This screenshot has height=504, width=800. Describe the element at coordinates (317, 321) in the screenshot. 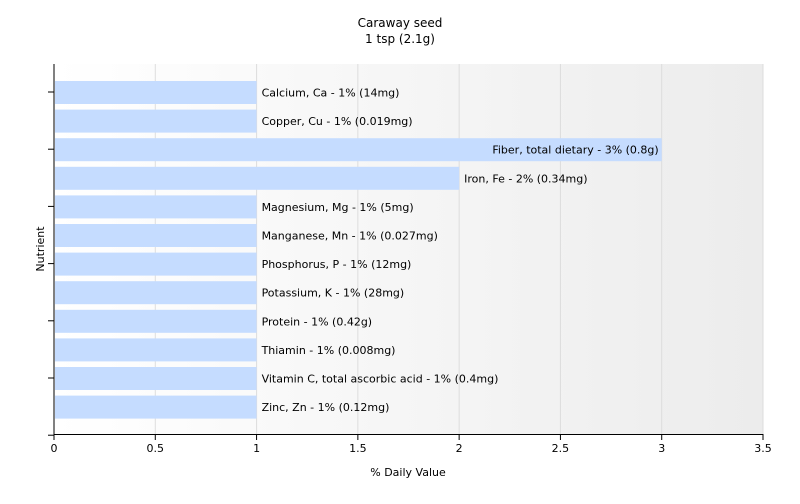

I see `bar-label: Protein - 1% (0.42g)` at that location.